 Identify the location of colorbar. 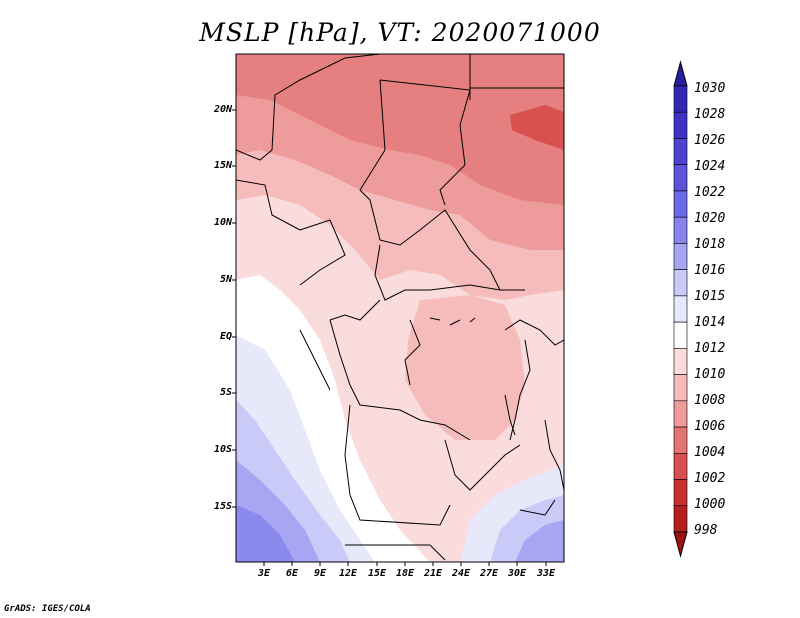
(680, 309).